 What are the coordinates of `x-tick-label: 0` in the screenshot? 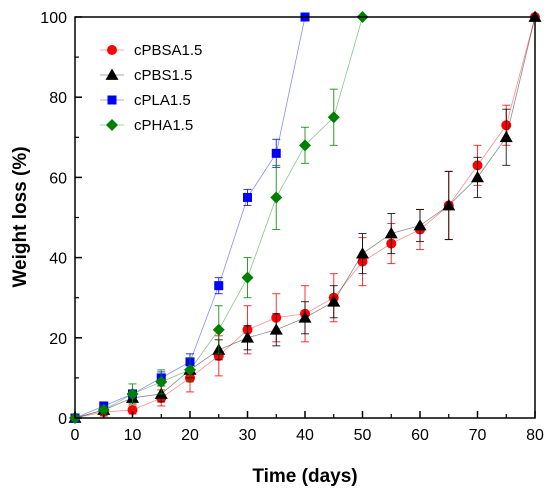 It's located at (75, 435).